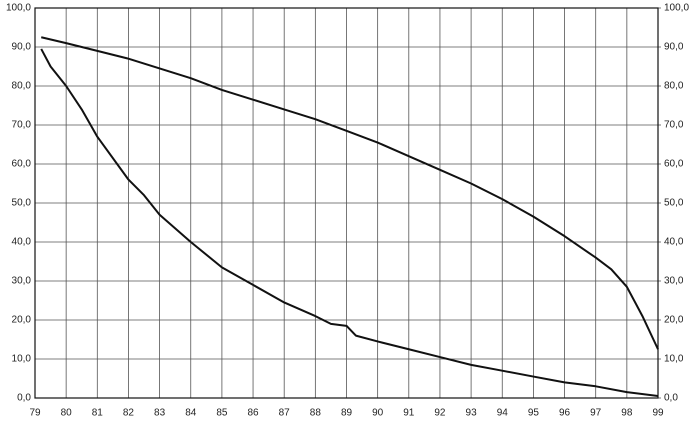 The width and height of the screenshot is (700, 426). I want to click on y2-tick-label: 20,0, so click(674, 320).